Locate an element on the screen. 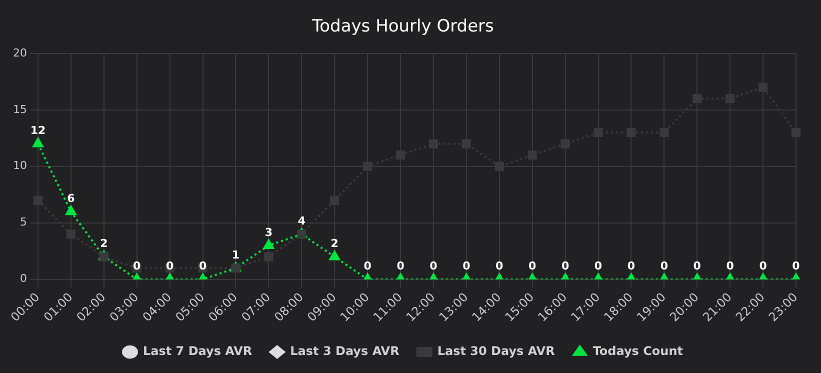 The width and height of the screenshot is (821, 373). y-tick-label: 15 is located at coordinates (19, 109).